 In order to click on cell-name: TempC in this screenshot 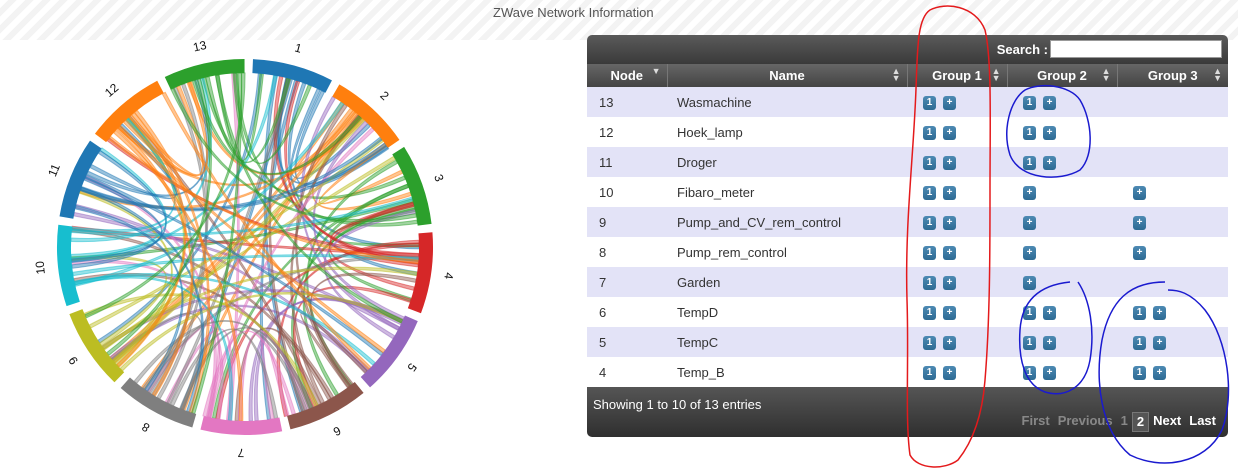, I will do `click(787, 342)`.